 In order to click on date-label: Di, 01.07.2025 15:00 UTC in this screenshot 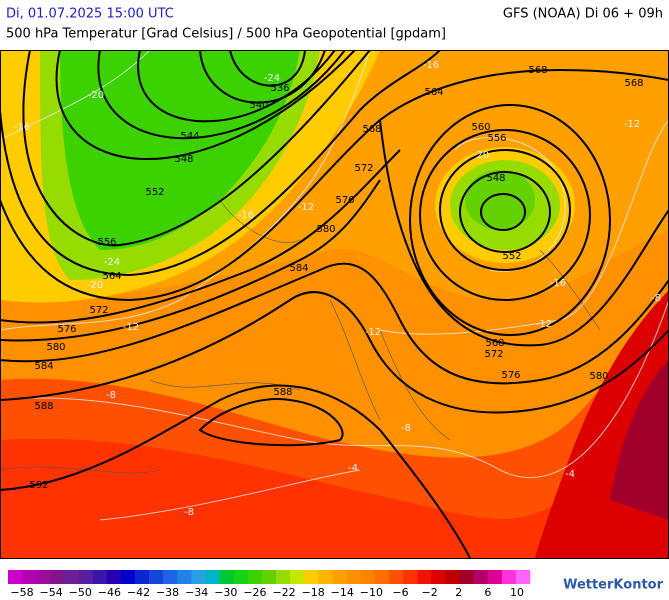, I will do `click(90, 14)`.